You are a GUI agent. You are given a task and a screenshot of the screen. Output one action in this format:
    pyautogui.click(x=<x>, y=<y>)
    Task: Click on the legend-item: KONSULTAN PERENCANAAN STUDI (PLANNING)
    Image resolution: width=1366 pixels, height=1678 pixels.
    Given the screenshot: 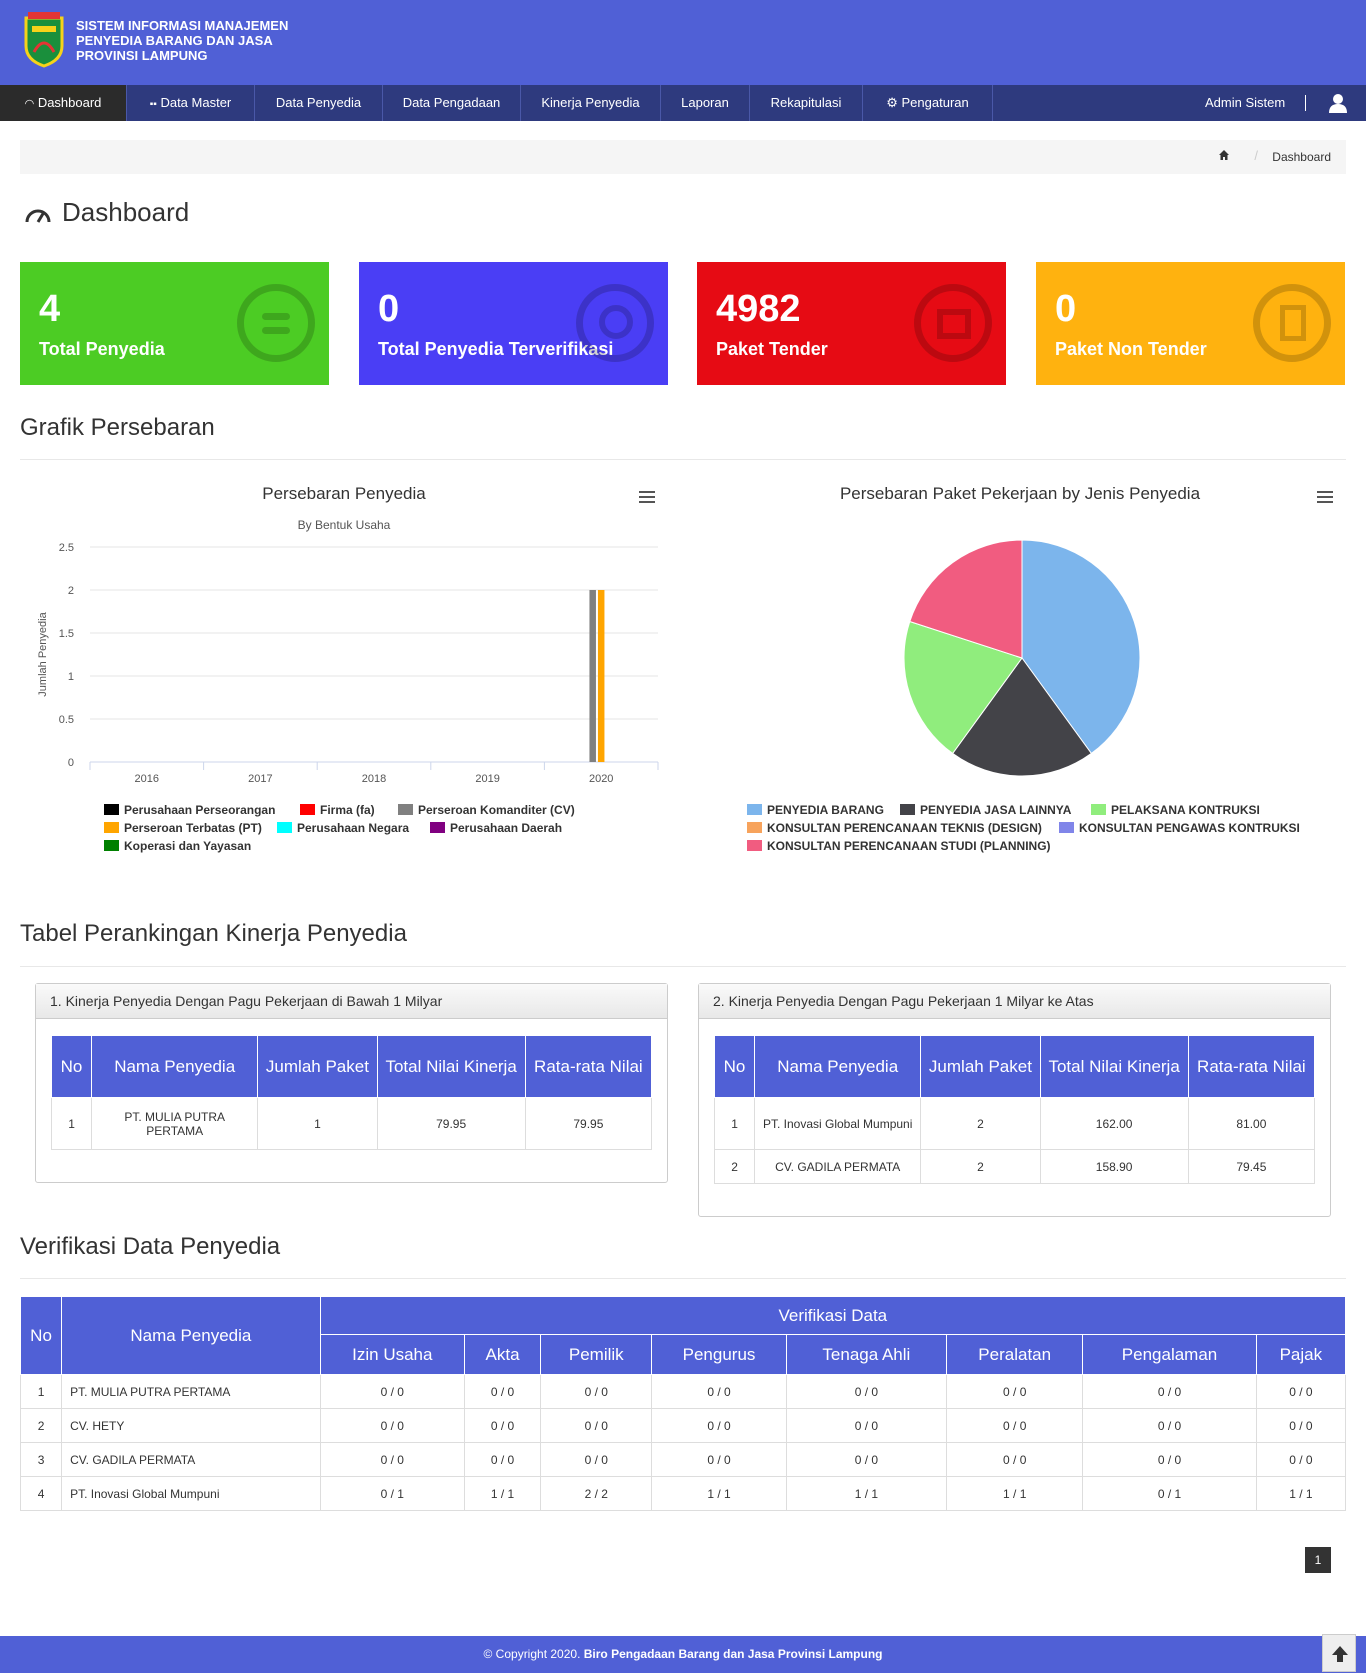 What is the action you would take?
    pyautogui.click(x=899, y=846)
    